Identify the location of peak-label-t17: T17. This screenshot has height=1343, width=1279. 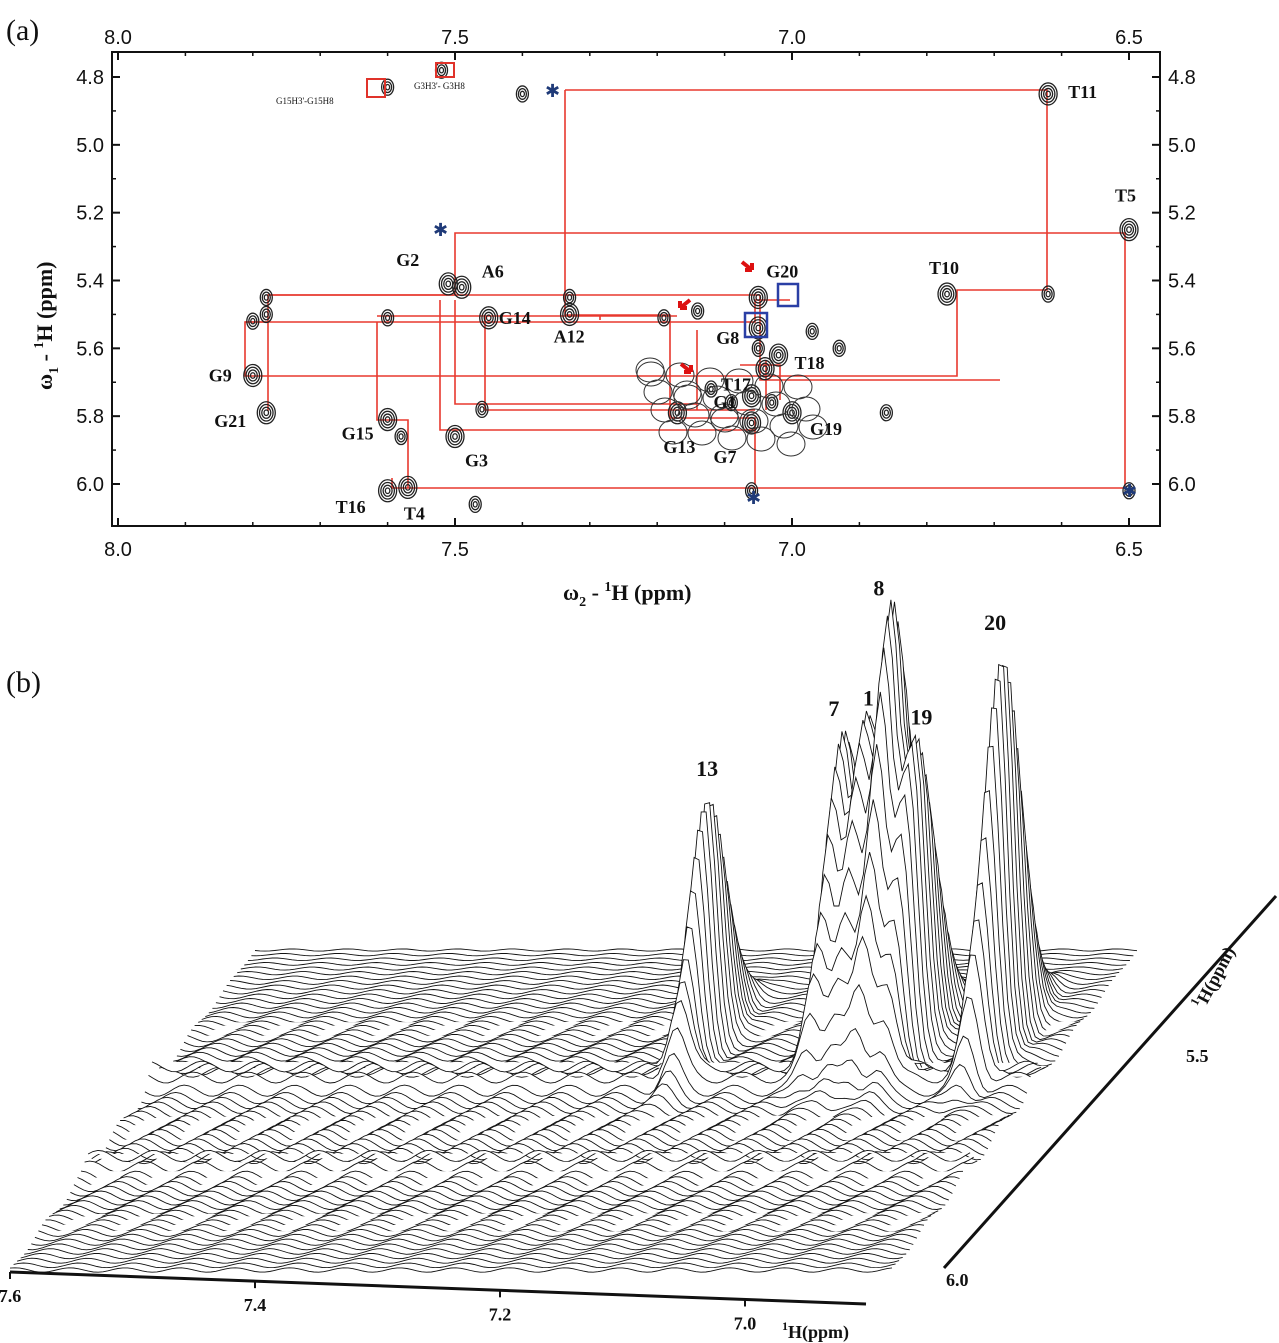
(736, 385).